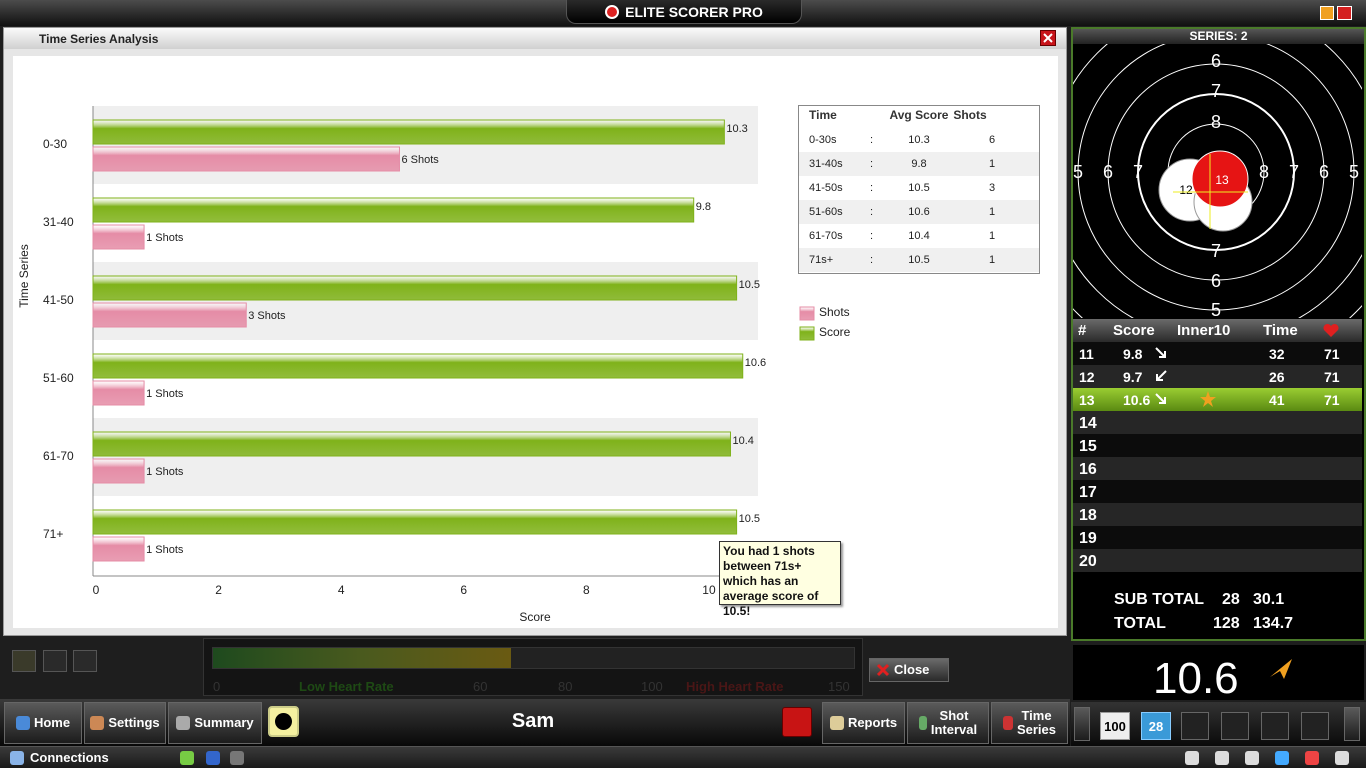 This screenshot has width=1366, height=768. What do you see at coordinates (1082, 330) in the screenshot?
I see `column-header: #` at bounding box center [1082, 330].